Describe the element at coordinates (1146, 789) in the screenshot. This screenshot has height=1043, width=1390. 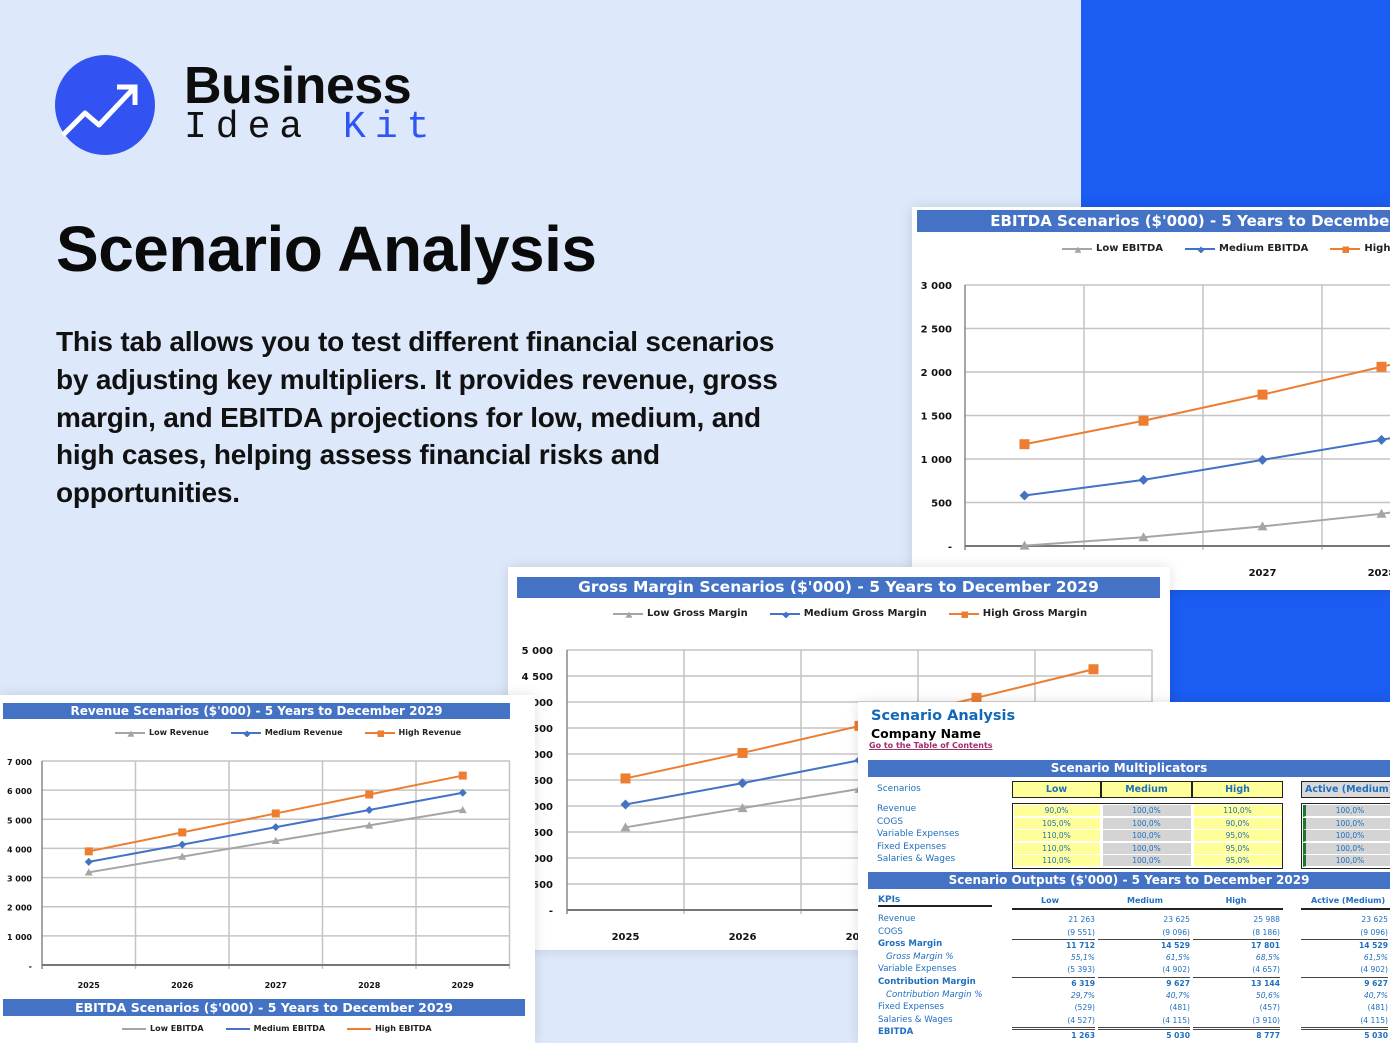
I see `scenario-header-1: Medium` at that location.